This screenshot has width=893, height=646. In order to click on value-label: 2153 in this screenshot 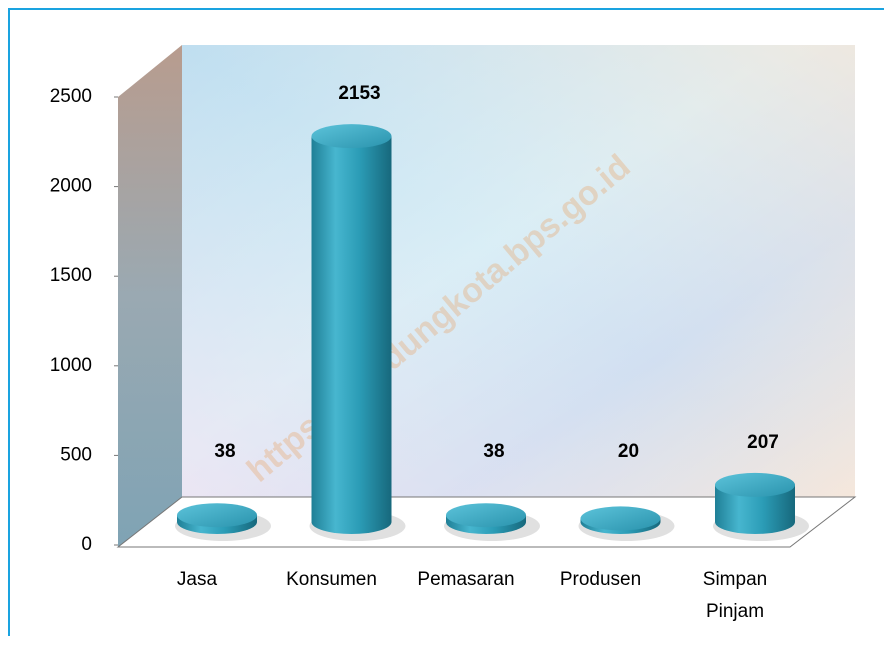, I will do `click(359, 93)`.